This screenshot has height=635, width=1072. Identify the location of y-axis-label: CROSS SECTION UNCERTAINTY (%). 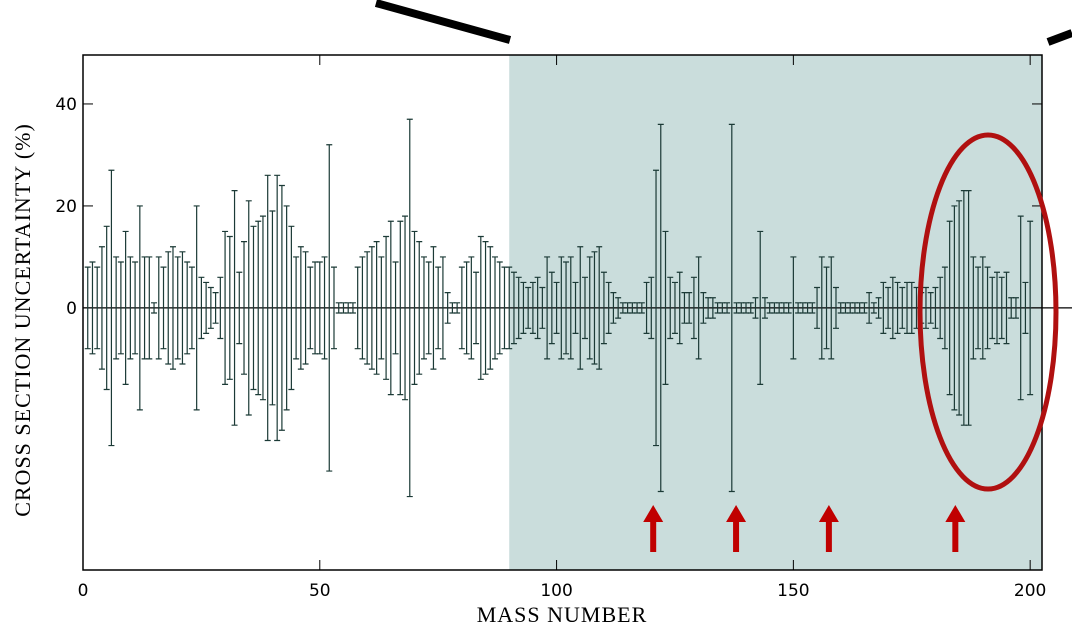
(22, 320).